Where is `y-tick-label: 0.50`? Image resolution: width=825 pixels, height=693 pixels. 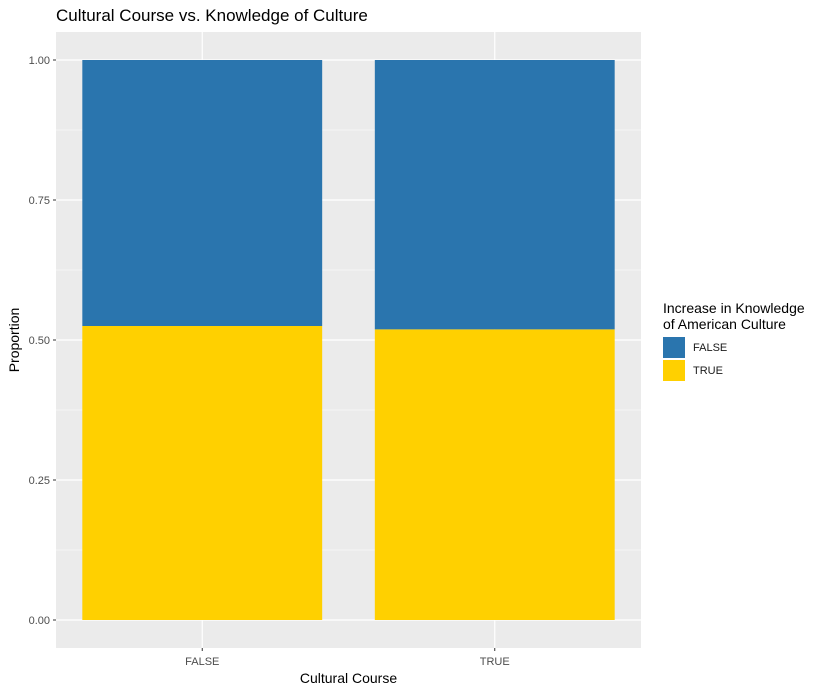 y-tick-label: 0.50 is located at coordinates (39, 341).